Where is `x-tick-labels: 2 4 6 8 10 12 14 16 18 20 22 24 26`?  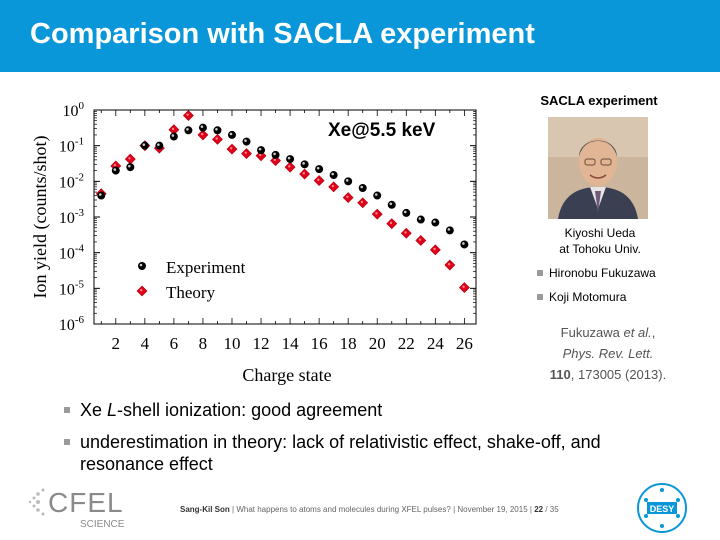
x-tick-labels: 2 4 6 8 10 12 14 16 18 20 22 24 26 is located at coordinates (292, 343).